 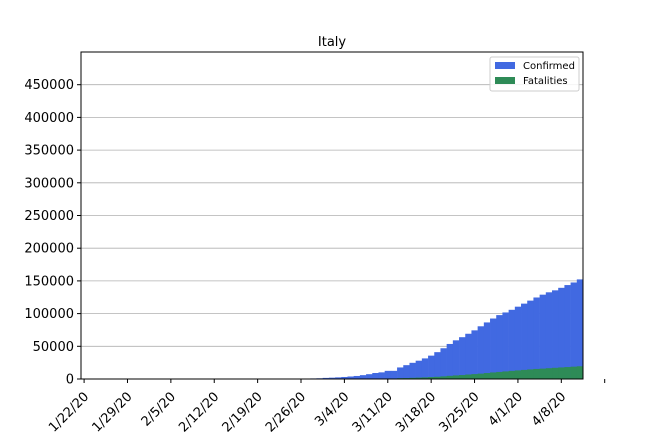 What do you see at coordinates (49, 281) in the screenshot?
I see `y-tick-label: 150000` at bounding box center [49, 281].